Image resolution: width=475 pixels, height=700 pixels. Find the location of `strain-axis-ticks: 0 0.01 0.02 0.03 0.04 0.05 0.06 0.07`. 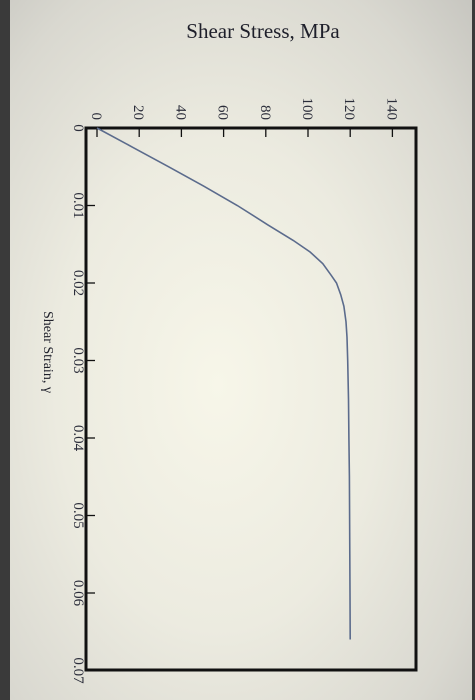

strain-axis-ticks: 0 0.01 0.02 0.03 0.04 0.05 0.06 0.07 is located at coordinates (82, 404).